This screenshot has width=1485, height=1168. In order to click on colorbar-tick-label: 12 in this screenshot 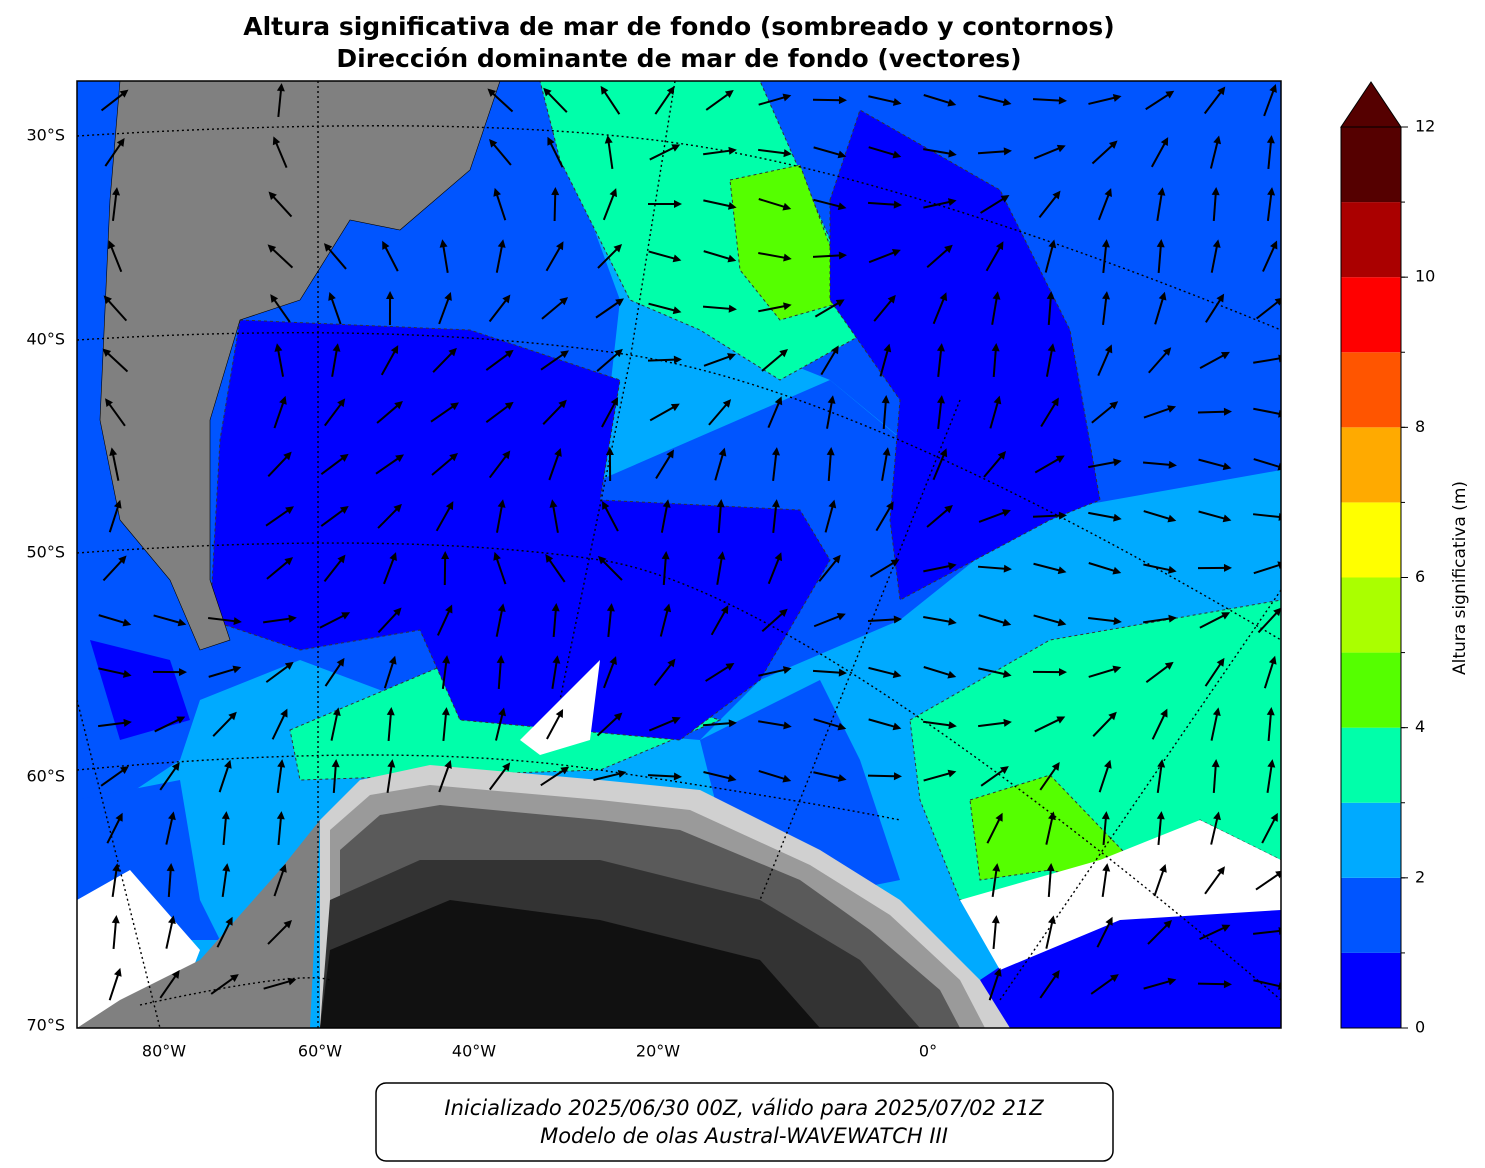, I will do `click(1425, 126)`.